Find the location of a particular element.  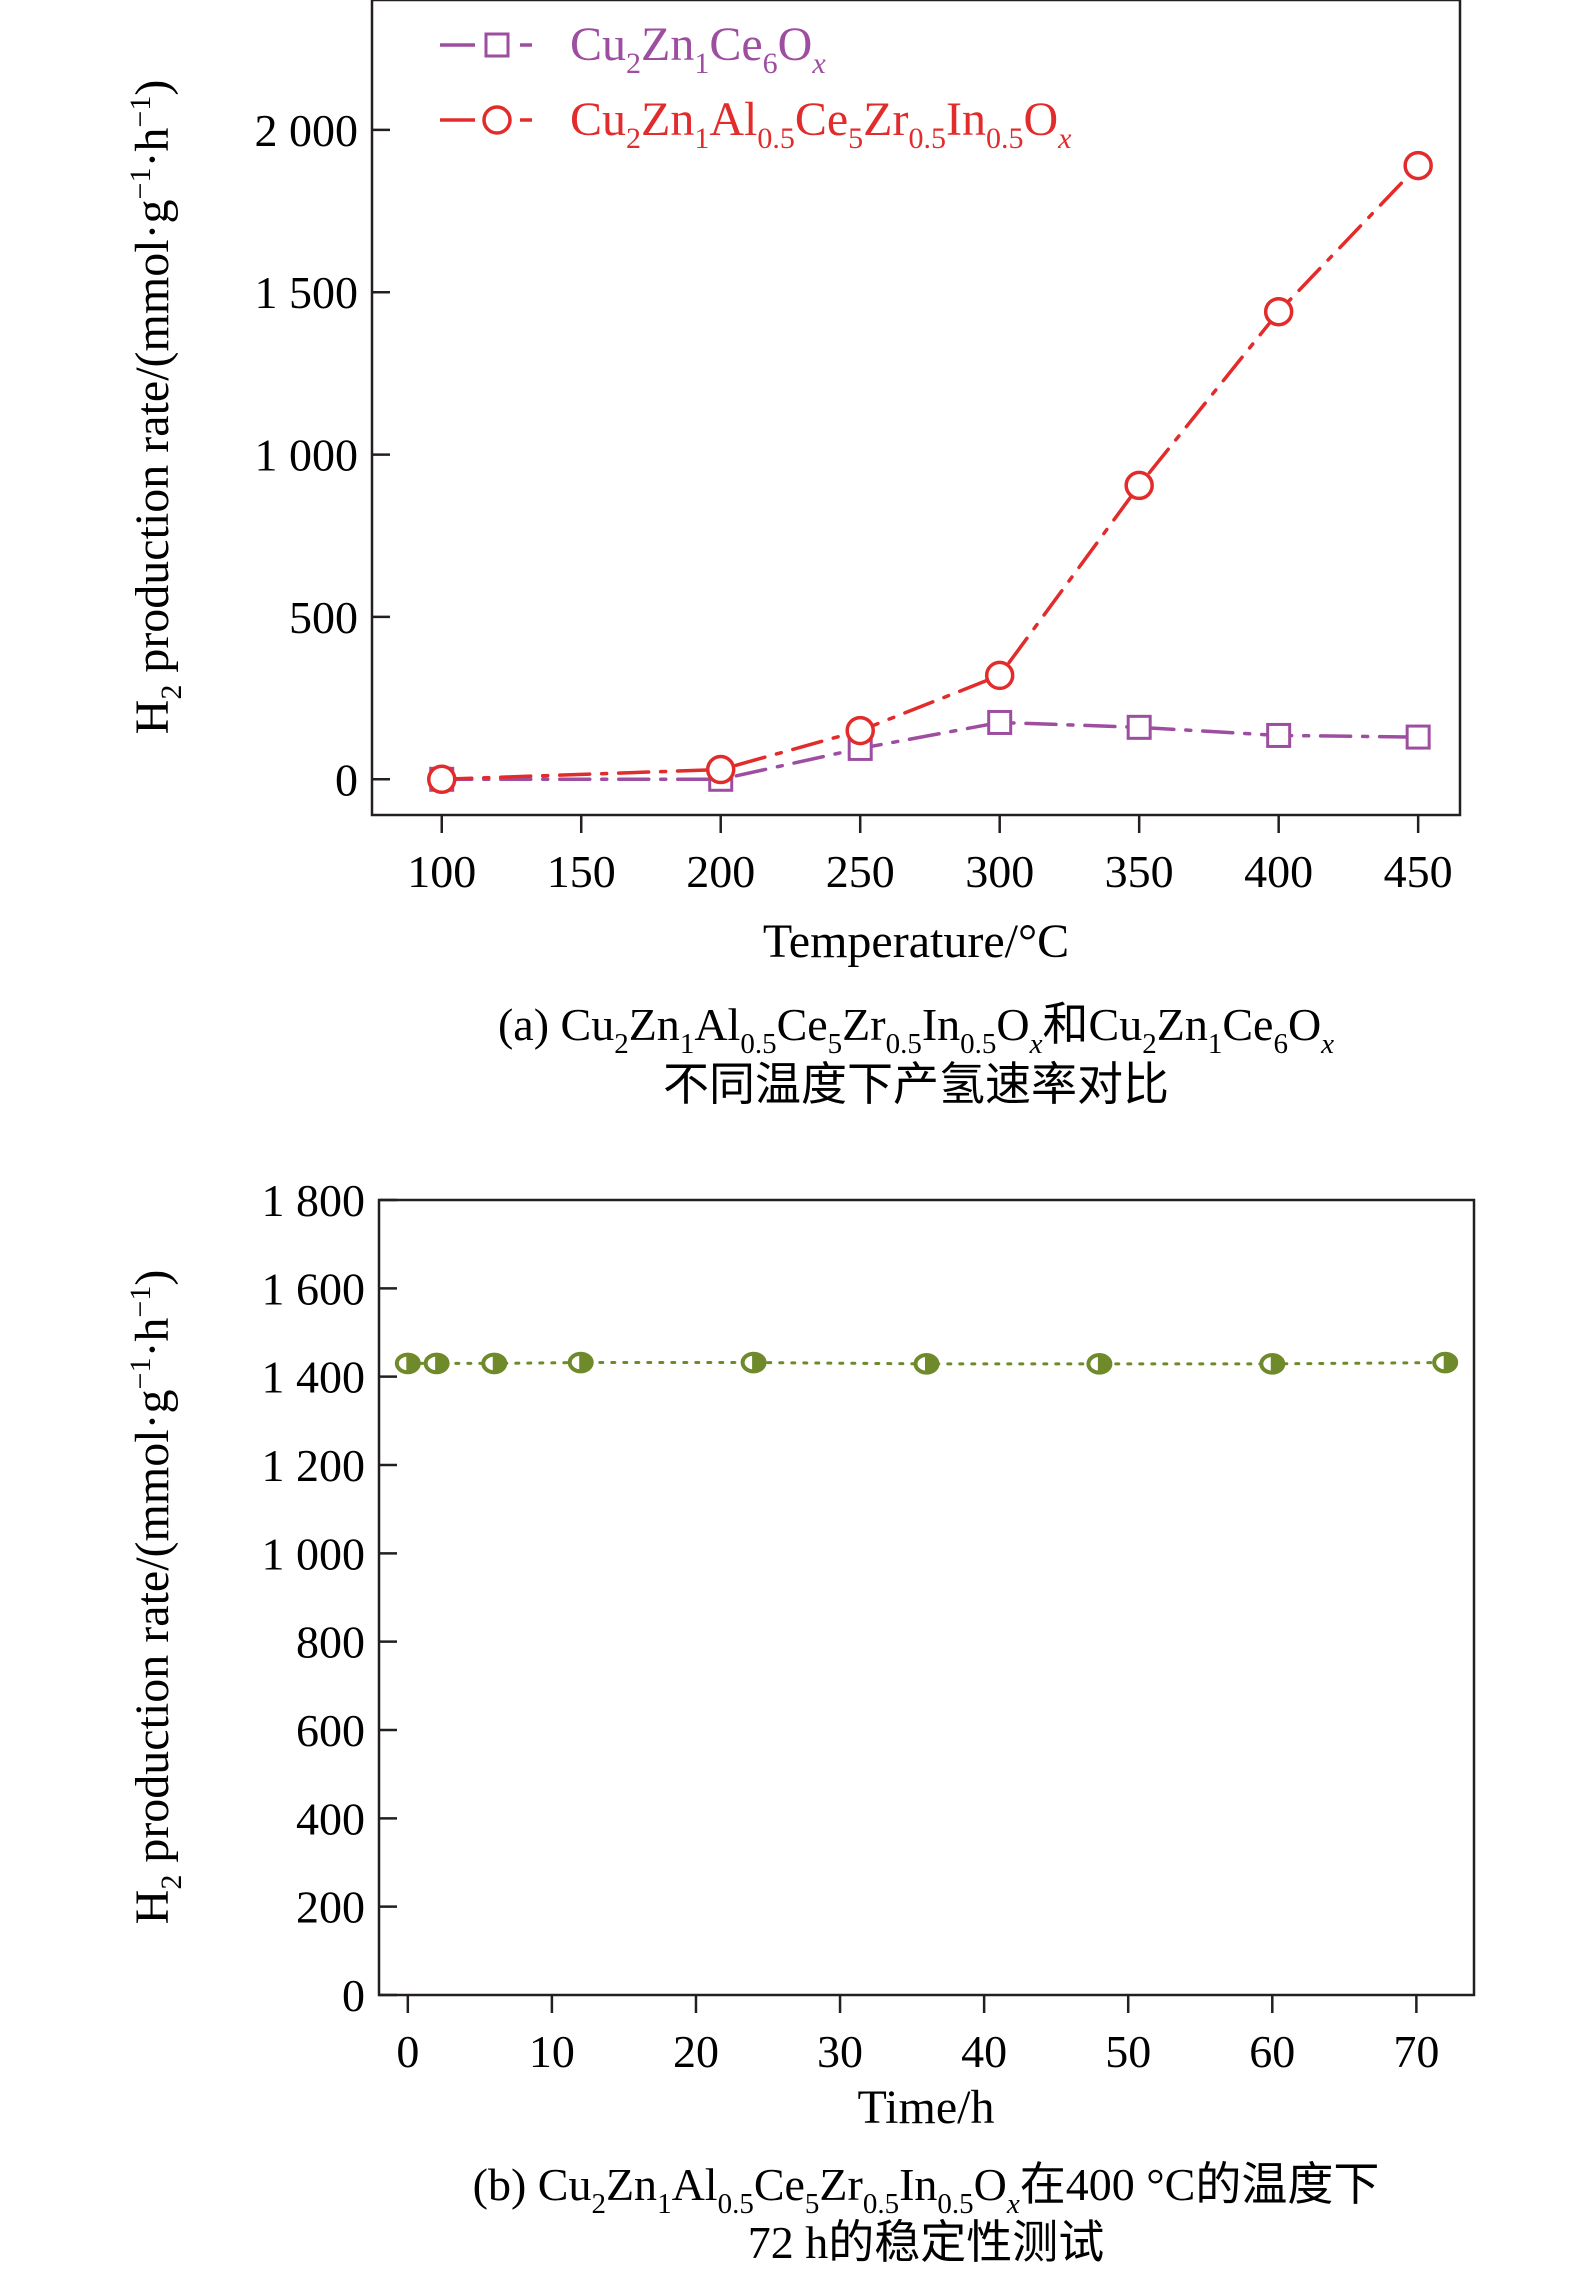

series-group-b is located at coordinates (926, 1363).